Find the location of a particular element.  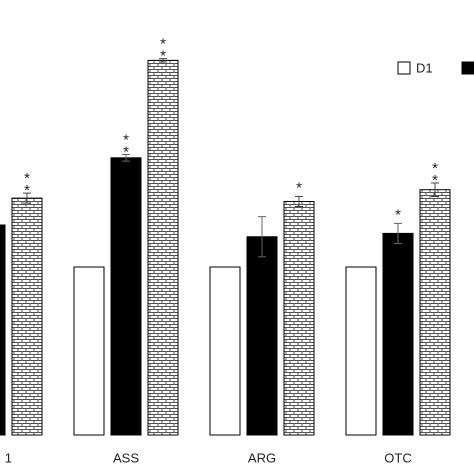

x-tick-label: ARG is located at coordinates (262, 457).